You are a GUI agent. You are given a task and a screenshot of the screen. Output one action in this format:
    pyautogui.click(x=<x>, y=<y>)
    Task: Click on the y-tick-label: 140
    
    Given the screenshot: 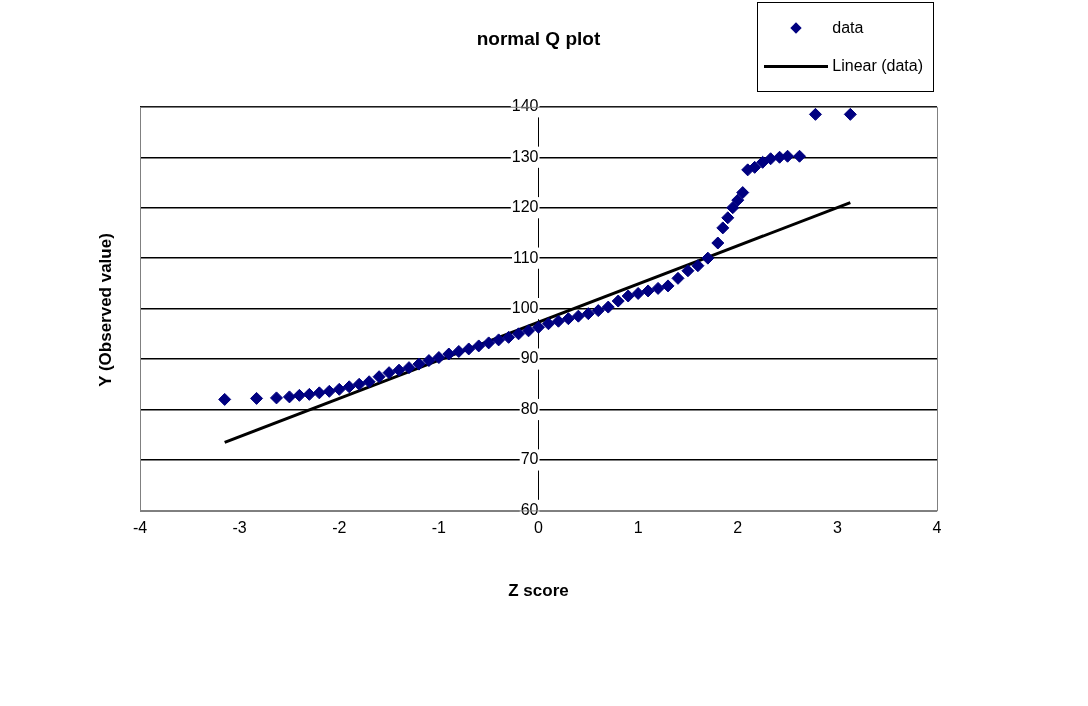 What is the action you would take?
    pyautogui.click(x=525, y=106)
    